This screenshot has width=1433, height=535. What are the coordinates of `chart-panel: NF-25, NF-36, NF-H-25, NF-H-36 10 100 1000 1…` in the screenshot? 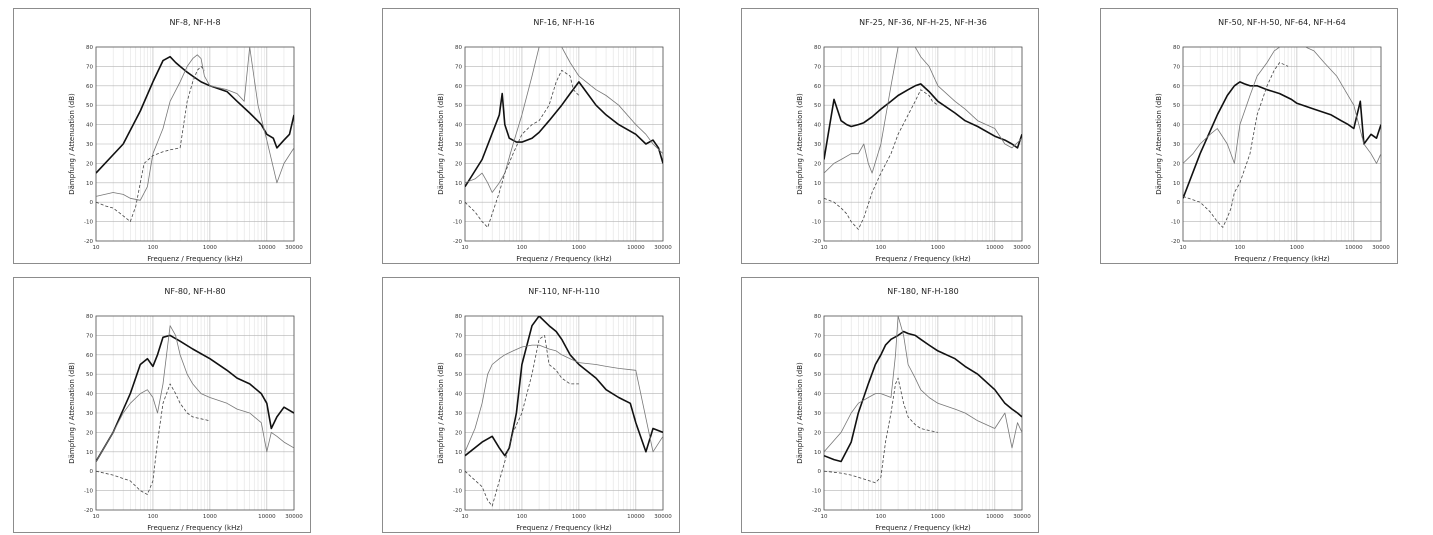 It's located at (890, 136).